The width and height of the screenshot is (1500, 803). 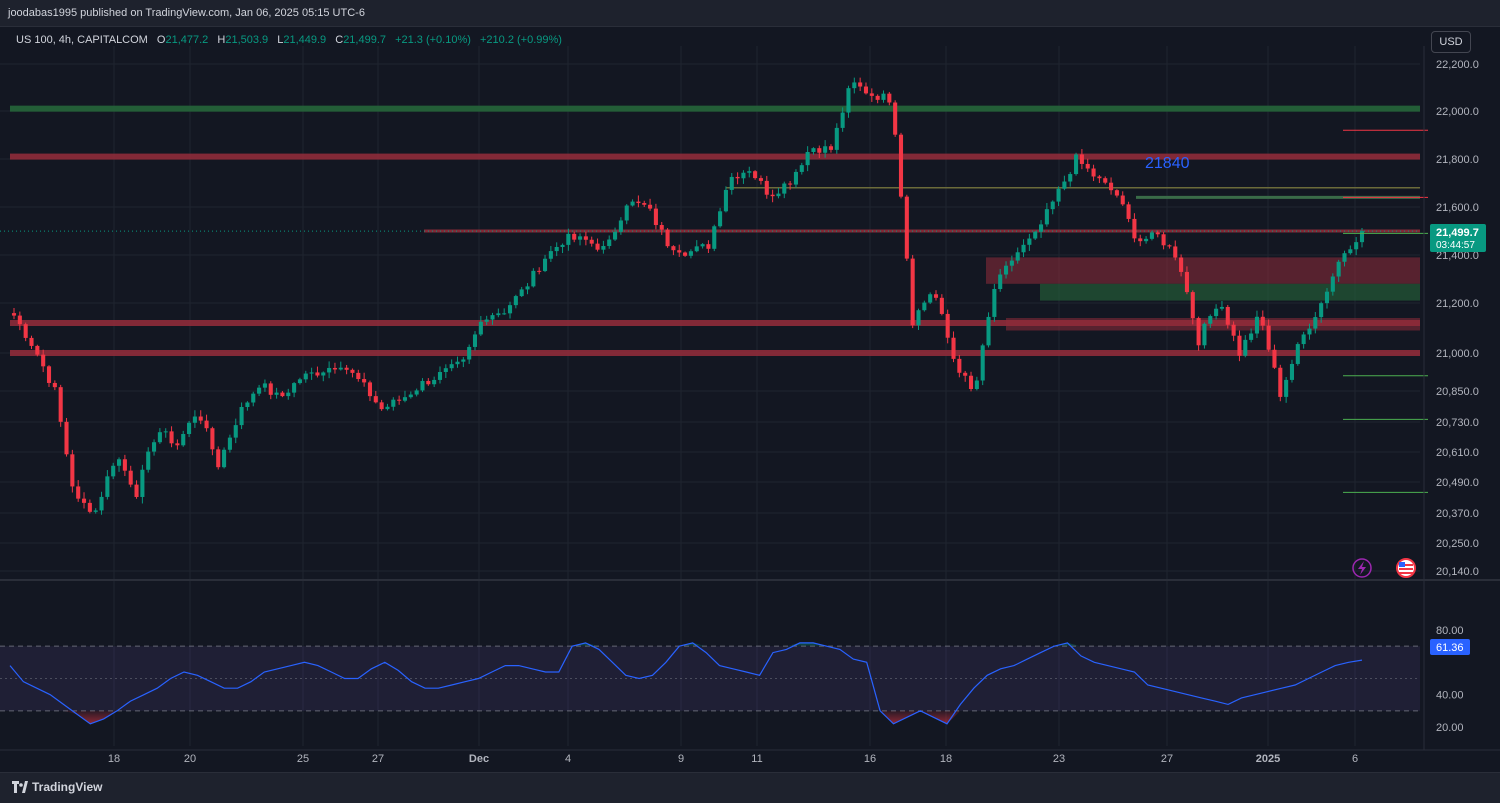 What do you see at coordinates (1362, 568) in the screenshot?
I see `lightning-icon` at bounding box center [1362, 568].